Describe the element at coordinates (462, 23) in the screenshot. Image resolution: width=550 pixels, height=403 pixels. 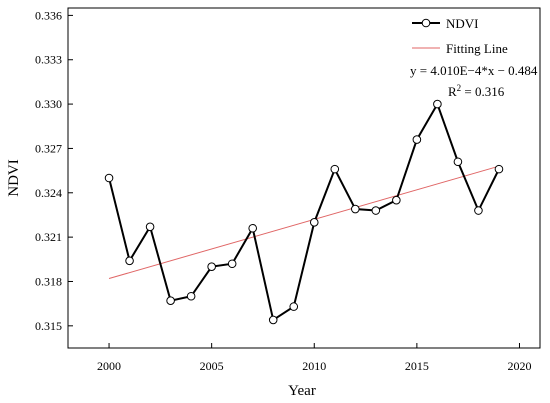
I see `legend-ndvi-label: NDVI` at that location.